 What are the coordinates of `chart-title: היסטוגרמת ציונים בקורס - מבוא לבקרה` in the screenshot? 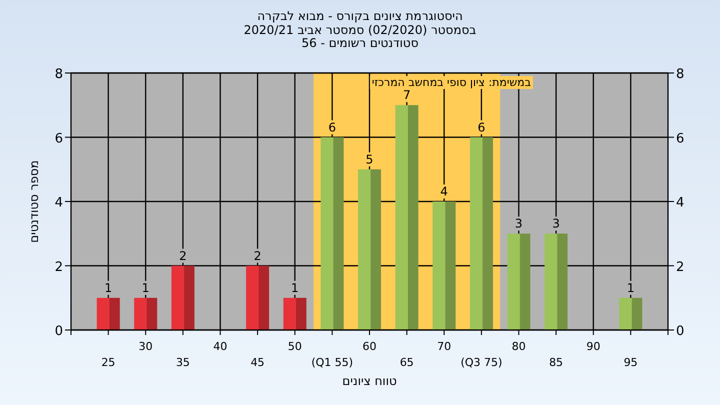 It's located at (360, 16).